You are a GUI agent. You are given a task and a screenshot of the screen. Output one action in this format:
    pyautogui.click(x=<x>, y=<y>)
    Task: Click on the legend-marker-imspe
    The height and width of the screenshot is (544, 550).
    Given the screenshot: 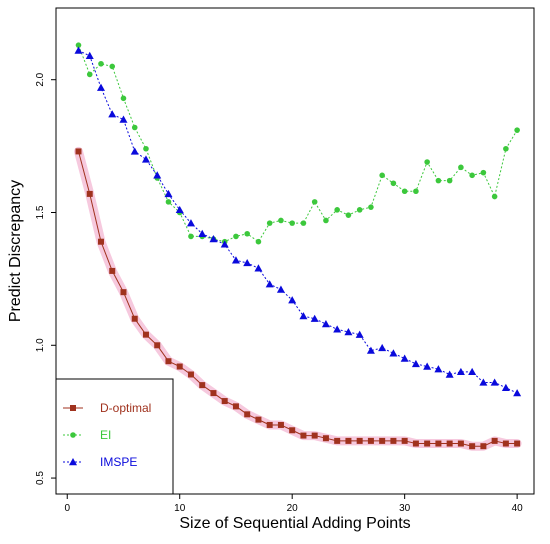 What is the action you would take?
    pyautogui.click(x=73, y=462)
    